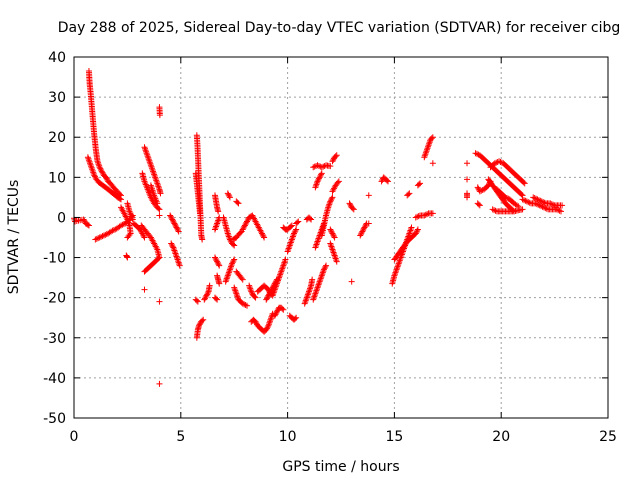 The width and height of the screenshot is (640, 480). What do you see at coordinates (288, 437) in the screenshot?
I see `x-tick-label: 10` at bounding box center [288, 437].